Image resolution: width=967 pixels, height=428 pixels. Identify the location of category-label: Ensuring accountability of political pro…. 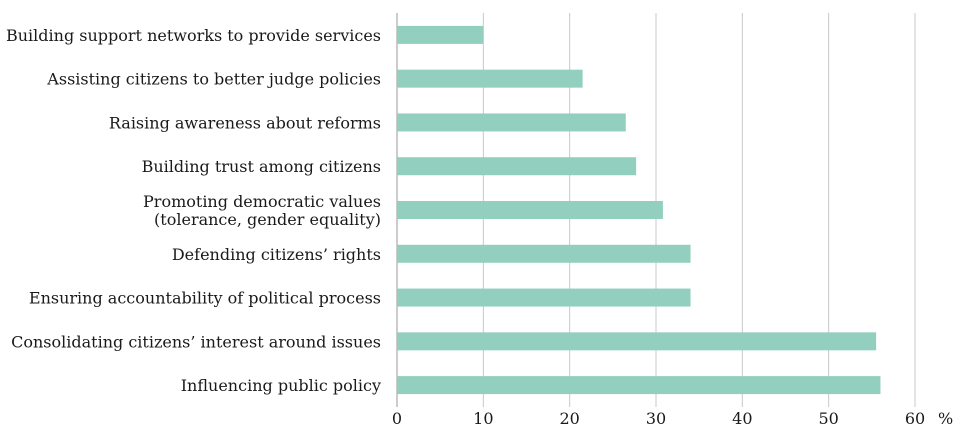
(205, 298).